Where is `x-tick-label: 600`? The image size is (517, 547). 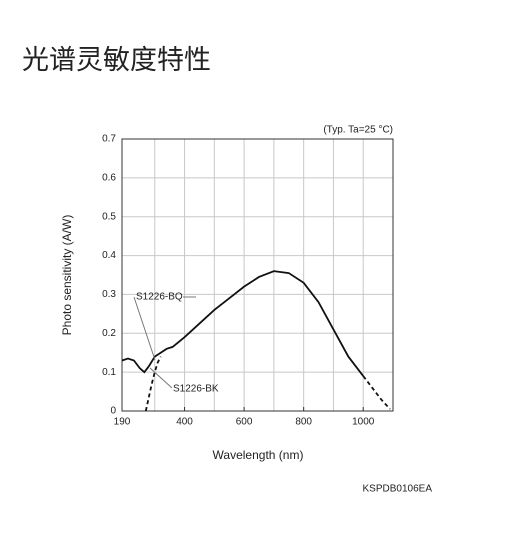 x-tick-label: 600 is located at coordinates (244, 422).